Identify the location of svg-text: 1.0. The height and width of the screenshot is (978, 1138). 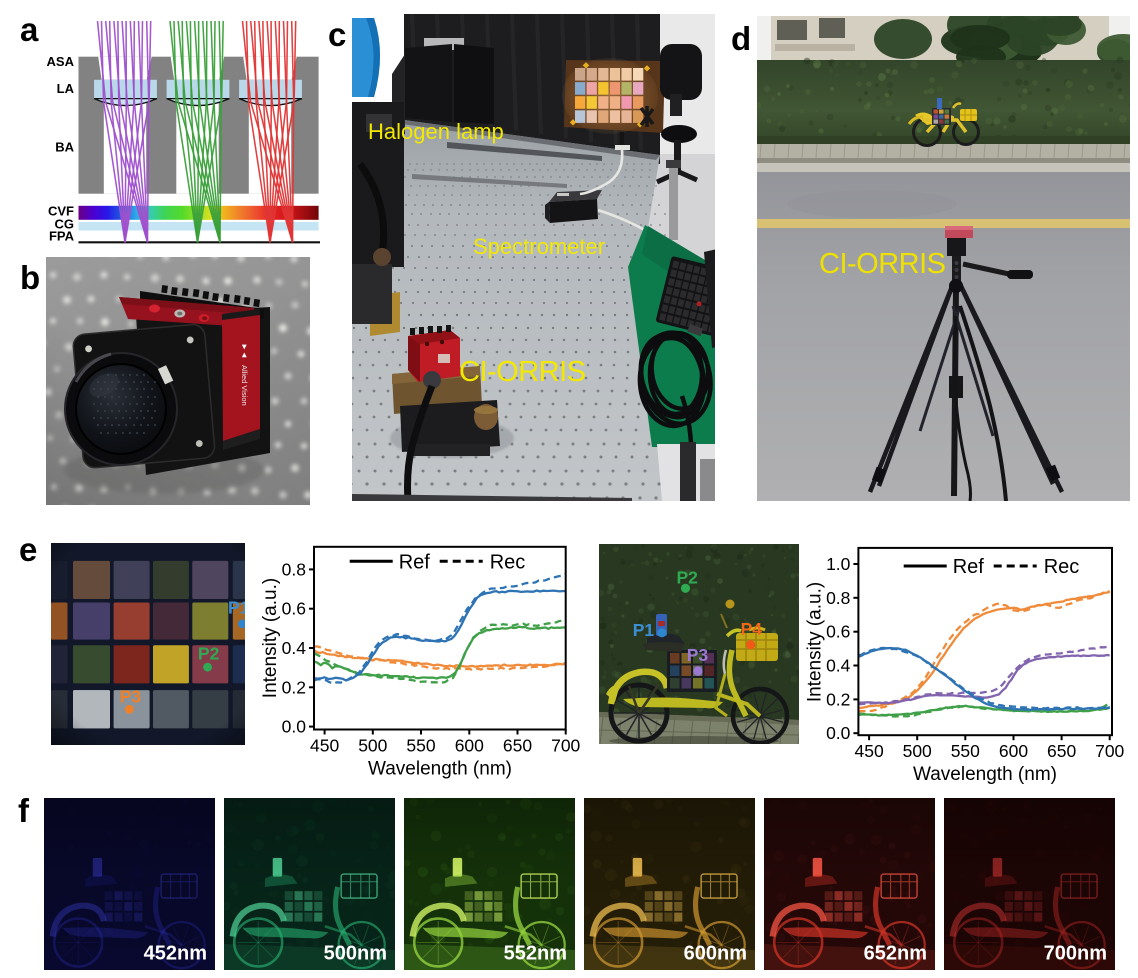
(838, 564).